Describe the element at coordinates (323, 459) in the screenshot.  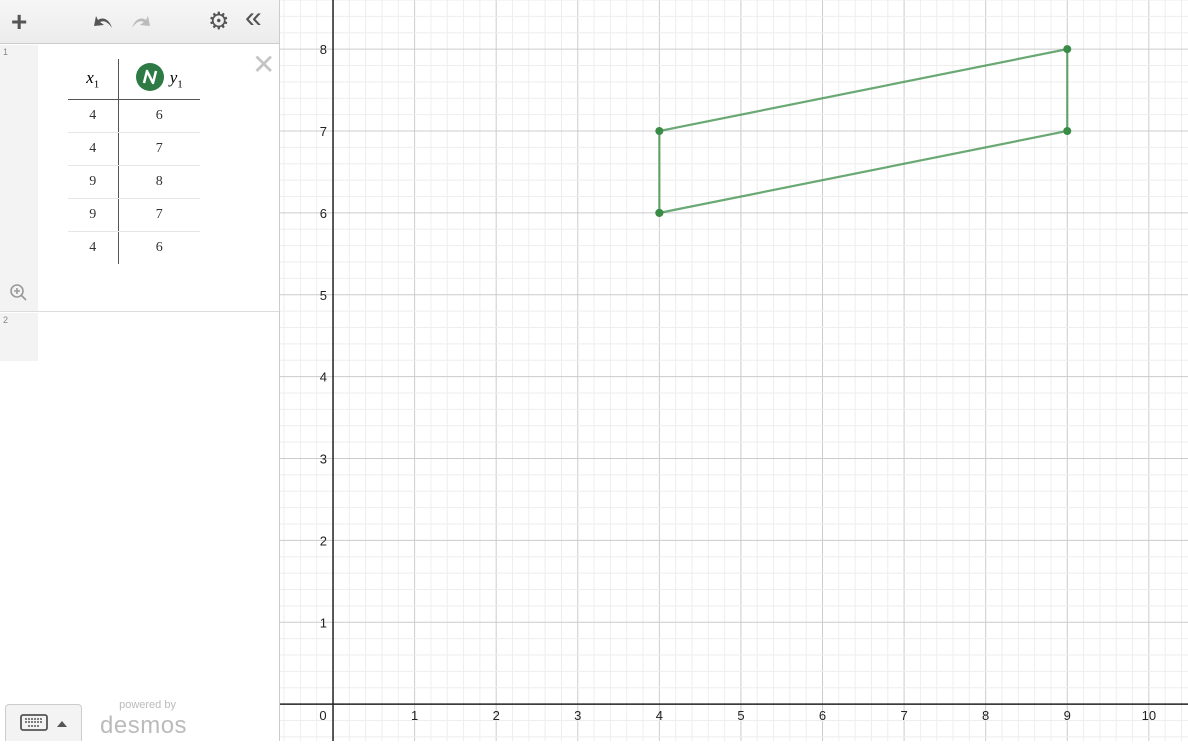
I see `y-tick-label: 3` at that location.